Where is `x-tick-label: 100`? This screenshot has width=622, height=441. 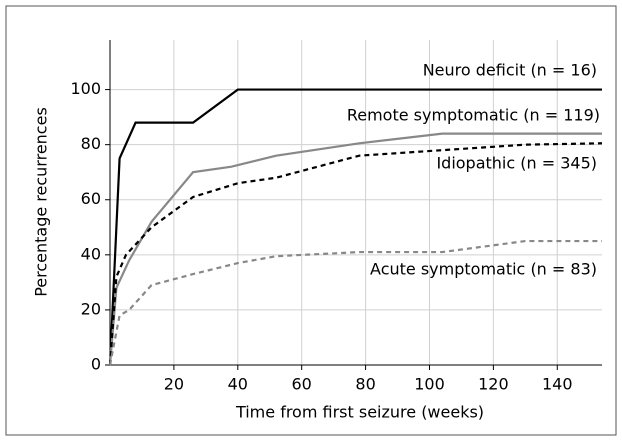 x-tick-label: 100 is located at coordinates (429, 384).